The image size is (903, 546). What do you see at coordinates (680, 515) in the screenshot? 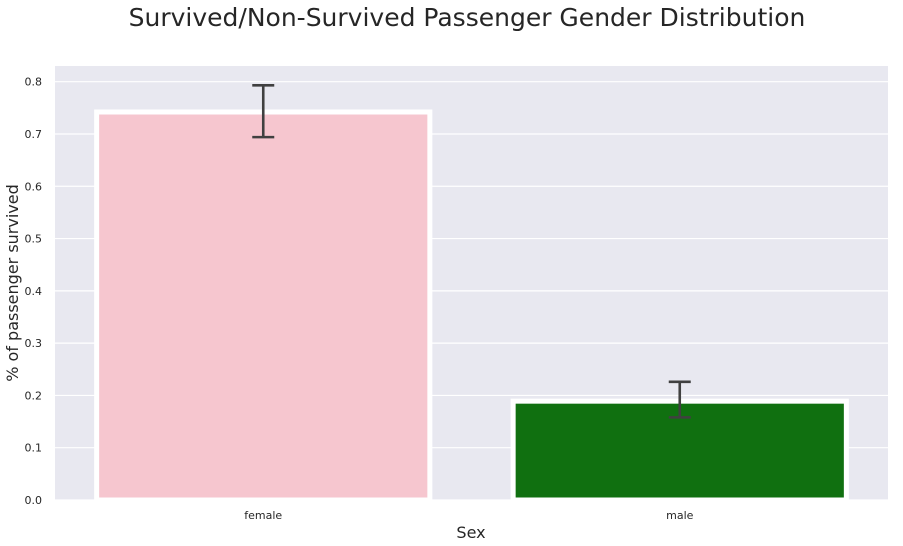
I see `x-tick-label-male: male` at bounding box center [680, 515].